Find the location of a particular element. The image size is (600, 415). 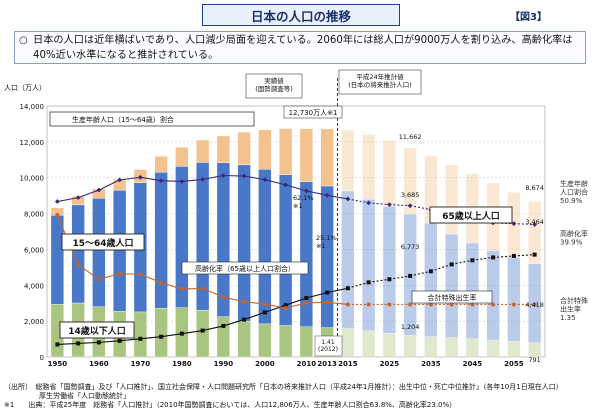

x-tick-label: 2015 is located at coordinates (348, 364).